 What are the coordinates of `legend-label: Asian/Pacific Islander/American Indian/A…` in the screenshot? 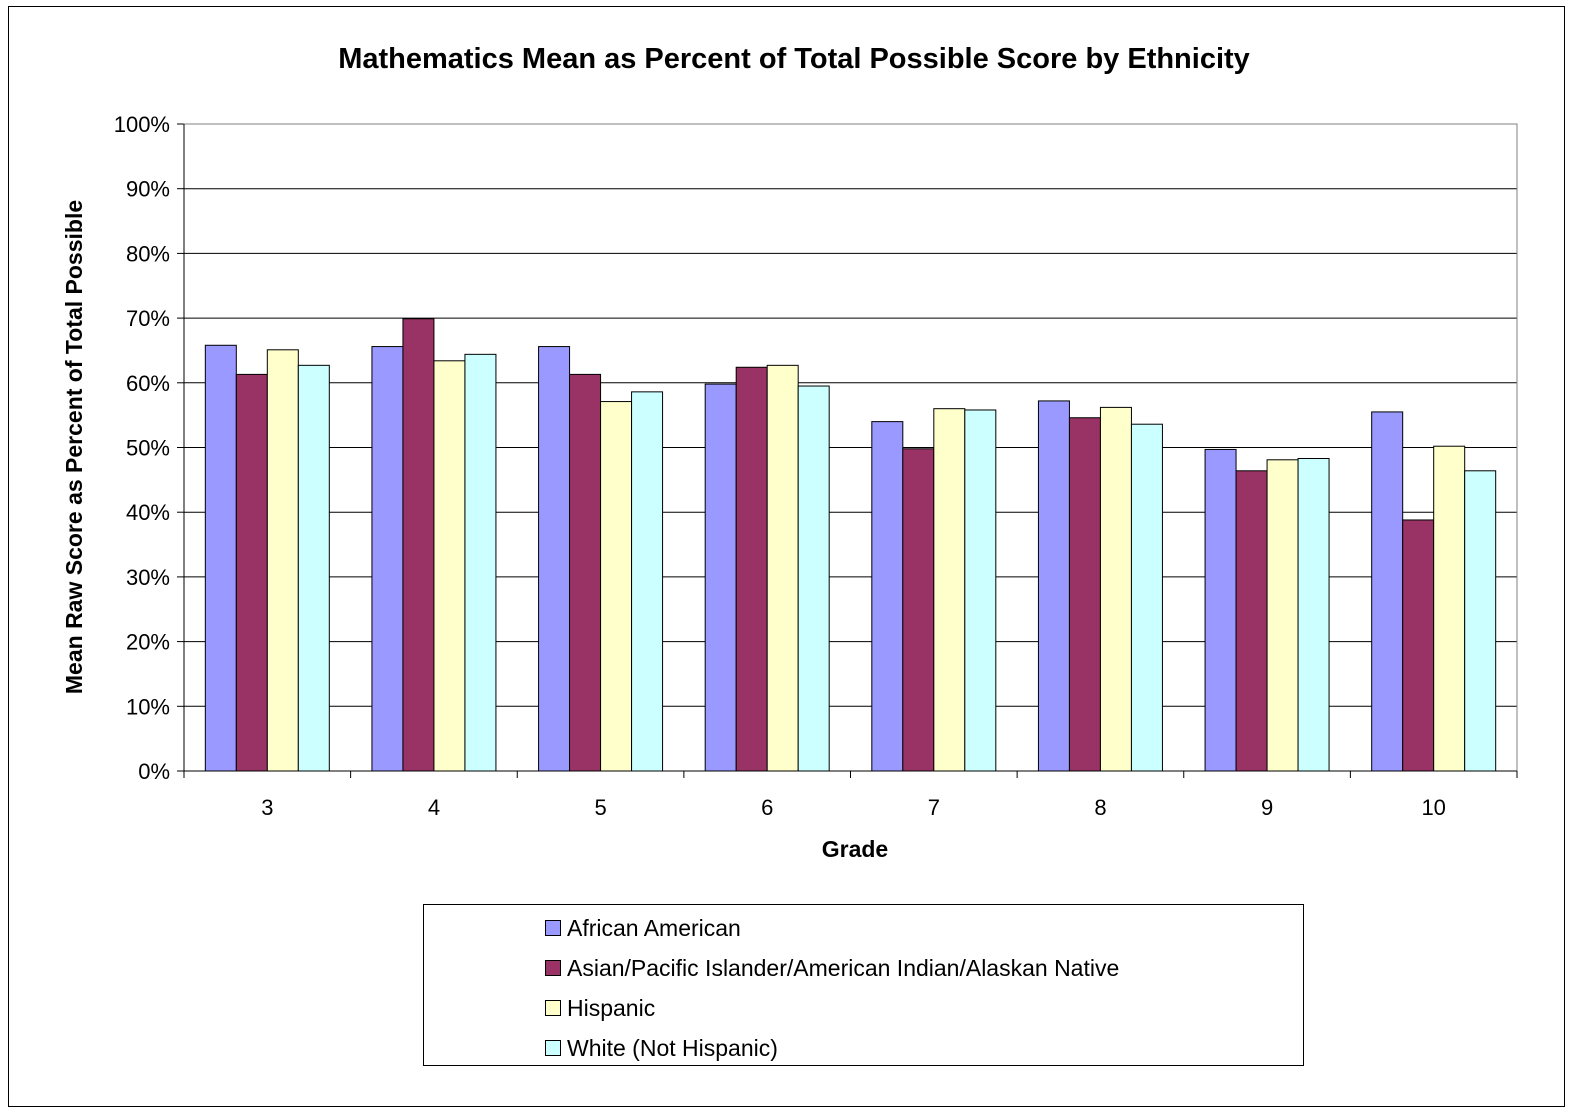 It's located at (843, 967).